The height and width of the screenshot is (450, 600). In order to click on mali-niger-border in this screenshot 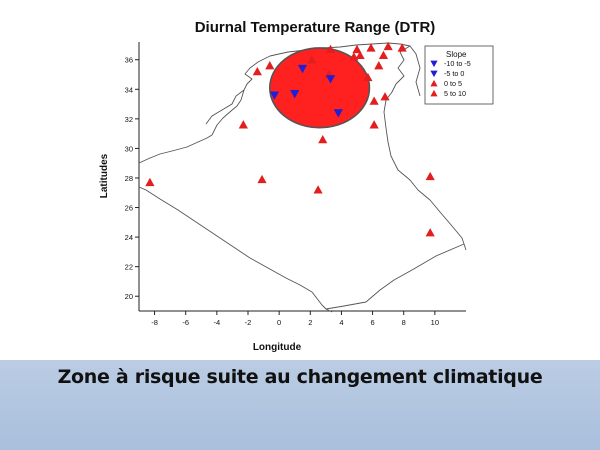, I will do `click(396, 278)`.